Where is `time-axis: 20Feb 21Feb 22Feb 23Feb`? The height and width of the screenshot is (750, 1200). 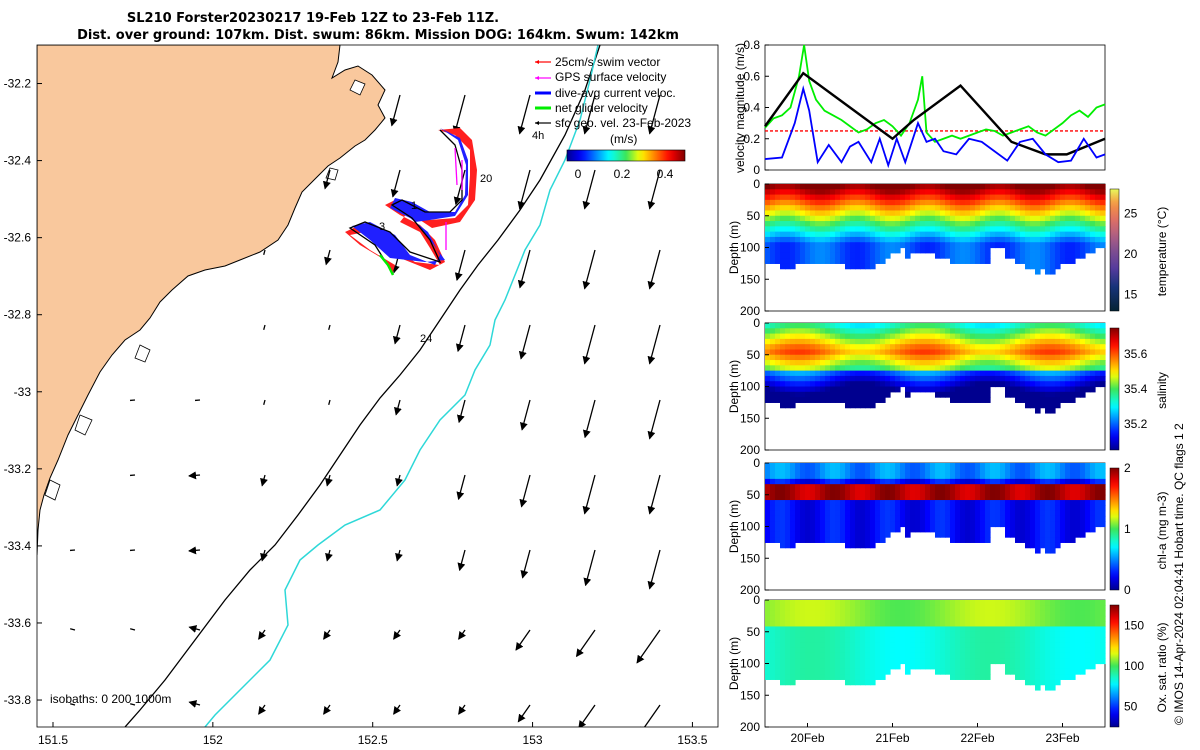 time-axis: 20Feb 21Feb 22Feb 23Feb is located at coordinates (935, 734).